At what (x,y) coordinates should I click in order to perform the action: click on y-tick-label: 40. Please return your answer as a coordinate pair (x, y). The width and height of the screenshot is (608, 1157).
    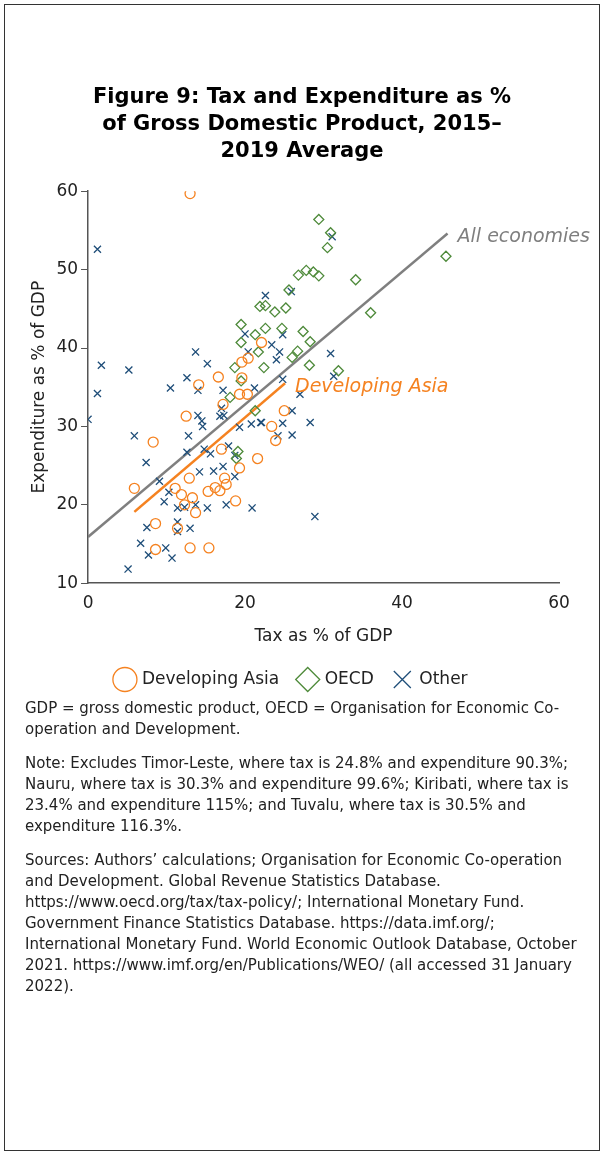
    Looking at the image, I should click on (67, 346).